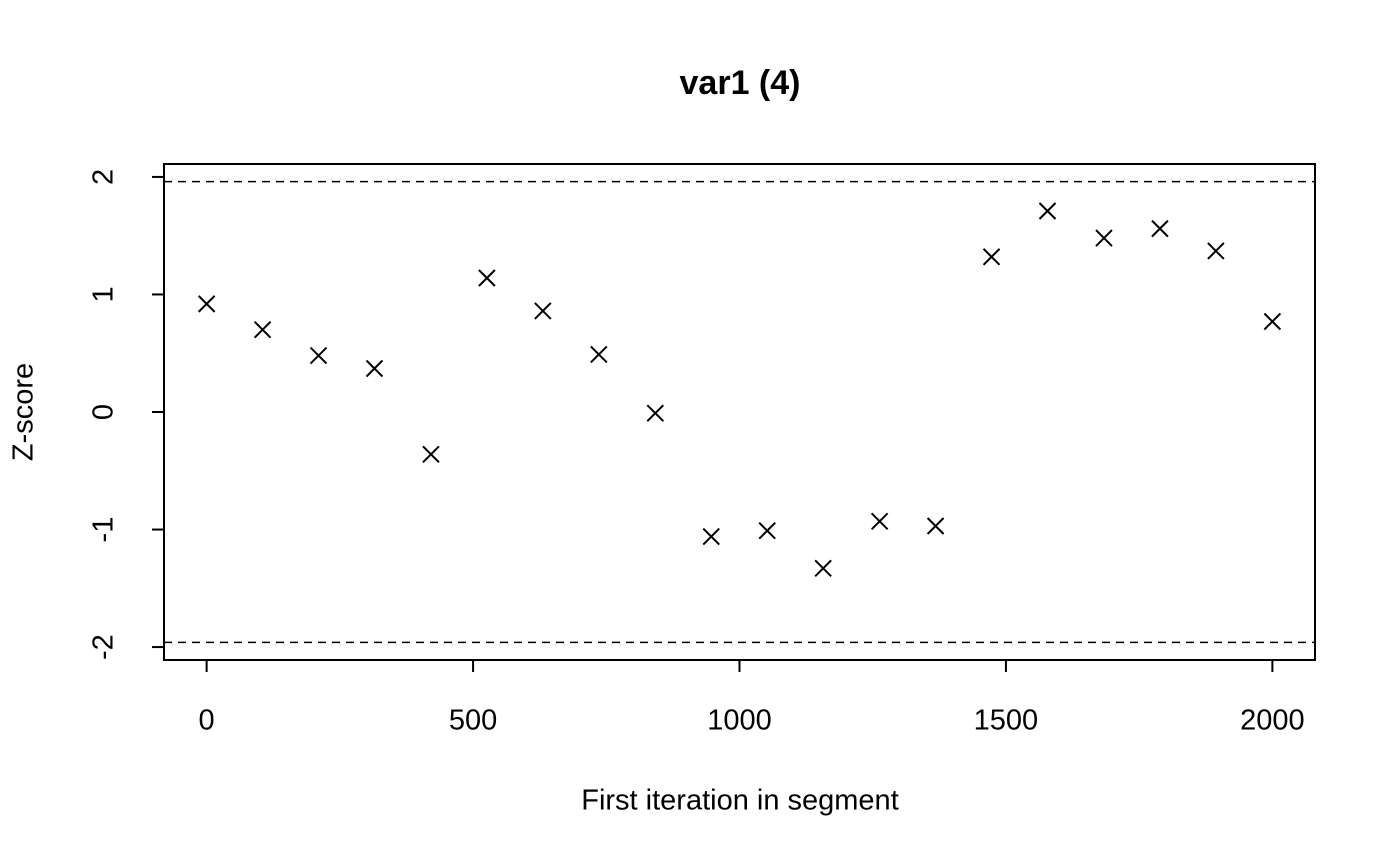 Image resolution: width=1400 pixels, height=865 pixels. I want to click on x-tick-label: 2000, so click(1272, 721).